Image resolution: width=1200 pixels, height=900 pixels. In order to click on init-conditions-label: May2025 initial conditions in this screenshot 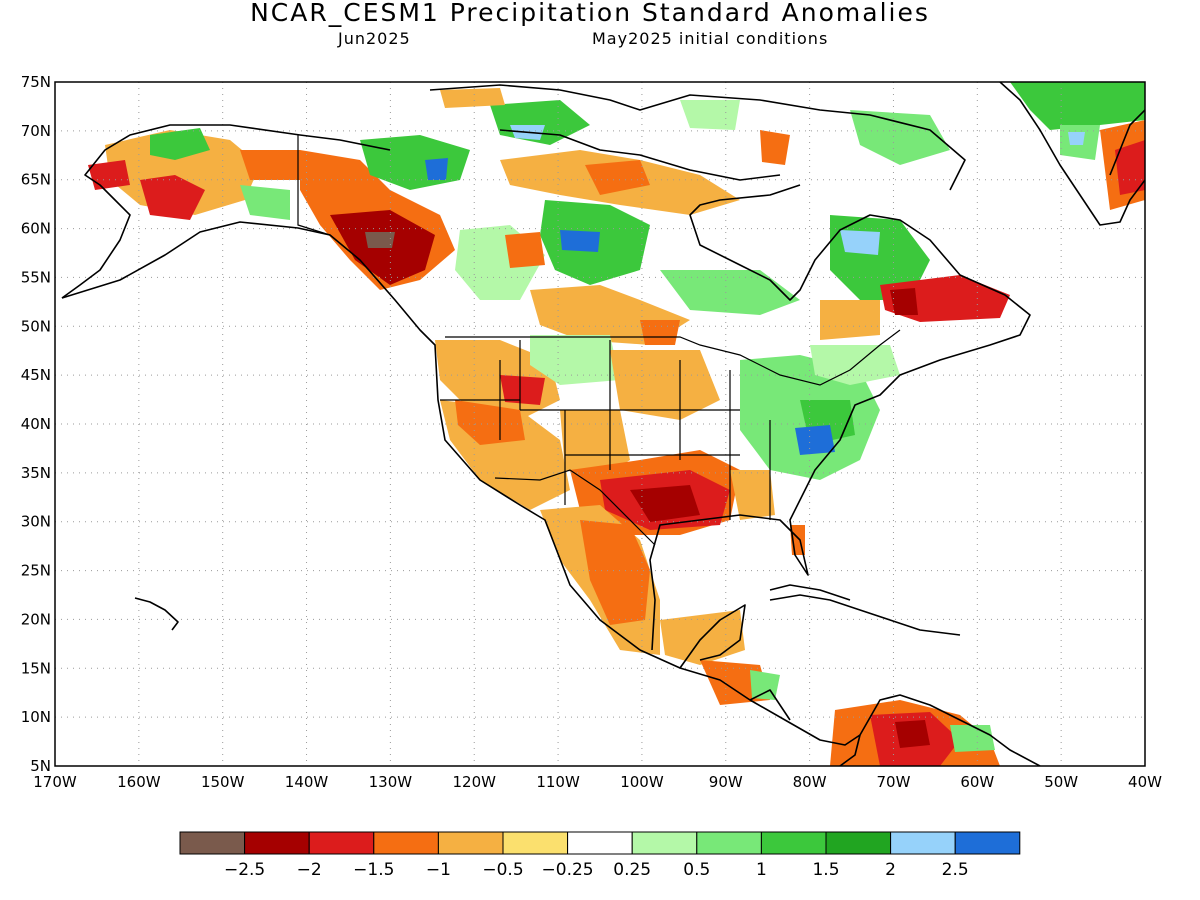, I will do `click(710, 38)`.